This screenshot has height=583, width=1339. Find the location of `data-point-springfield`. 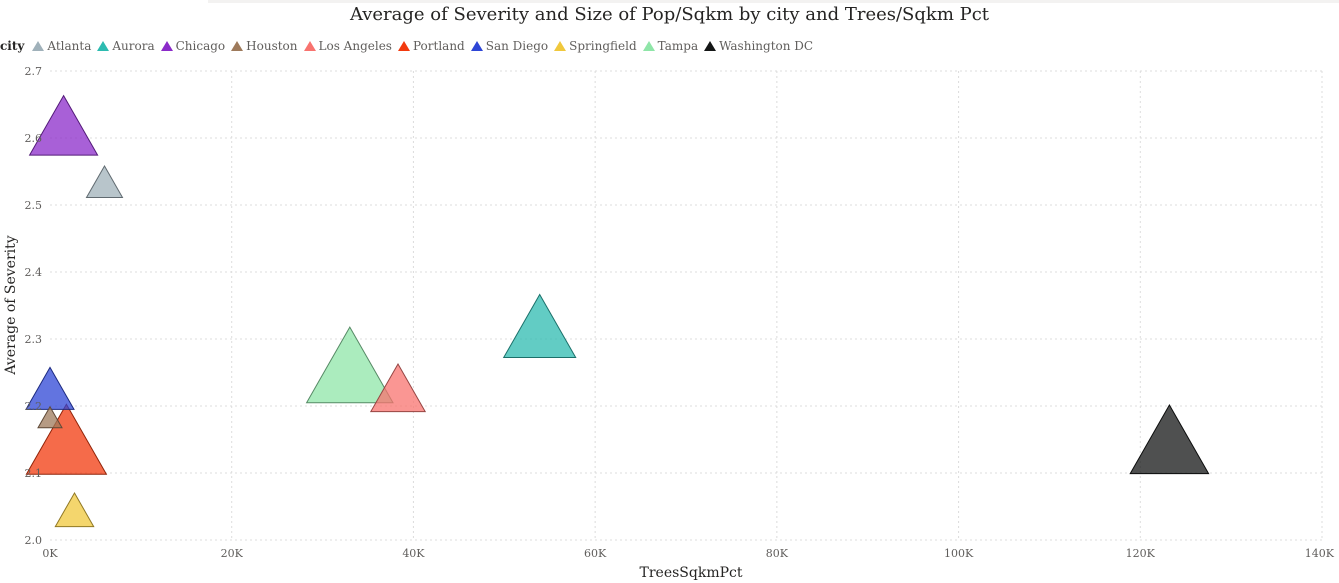

data-point-springfield is located at coordinates (74, 509).